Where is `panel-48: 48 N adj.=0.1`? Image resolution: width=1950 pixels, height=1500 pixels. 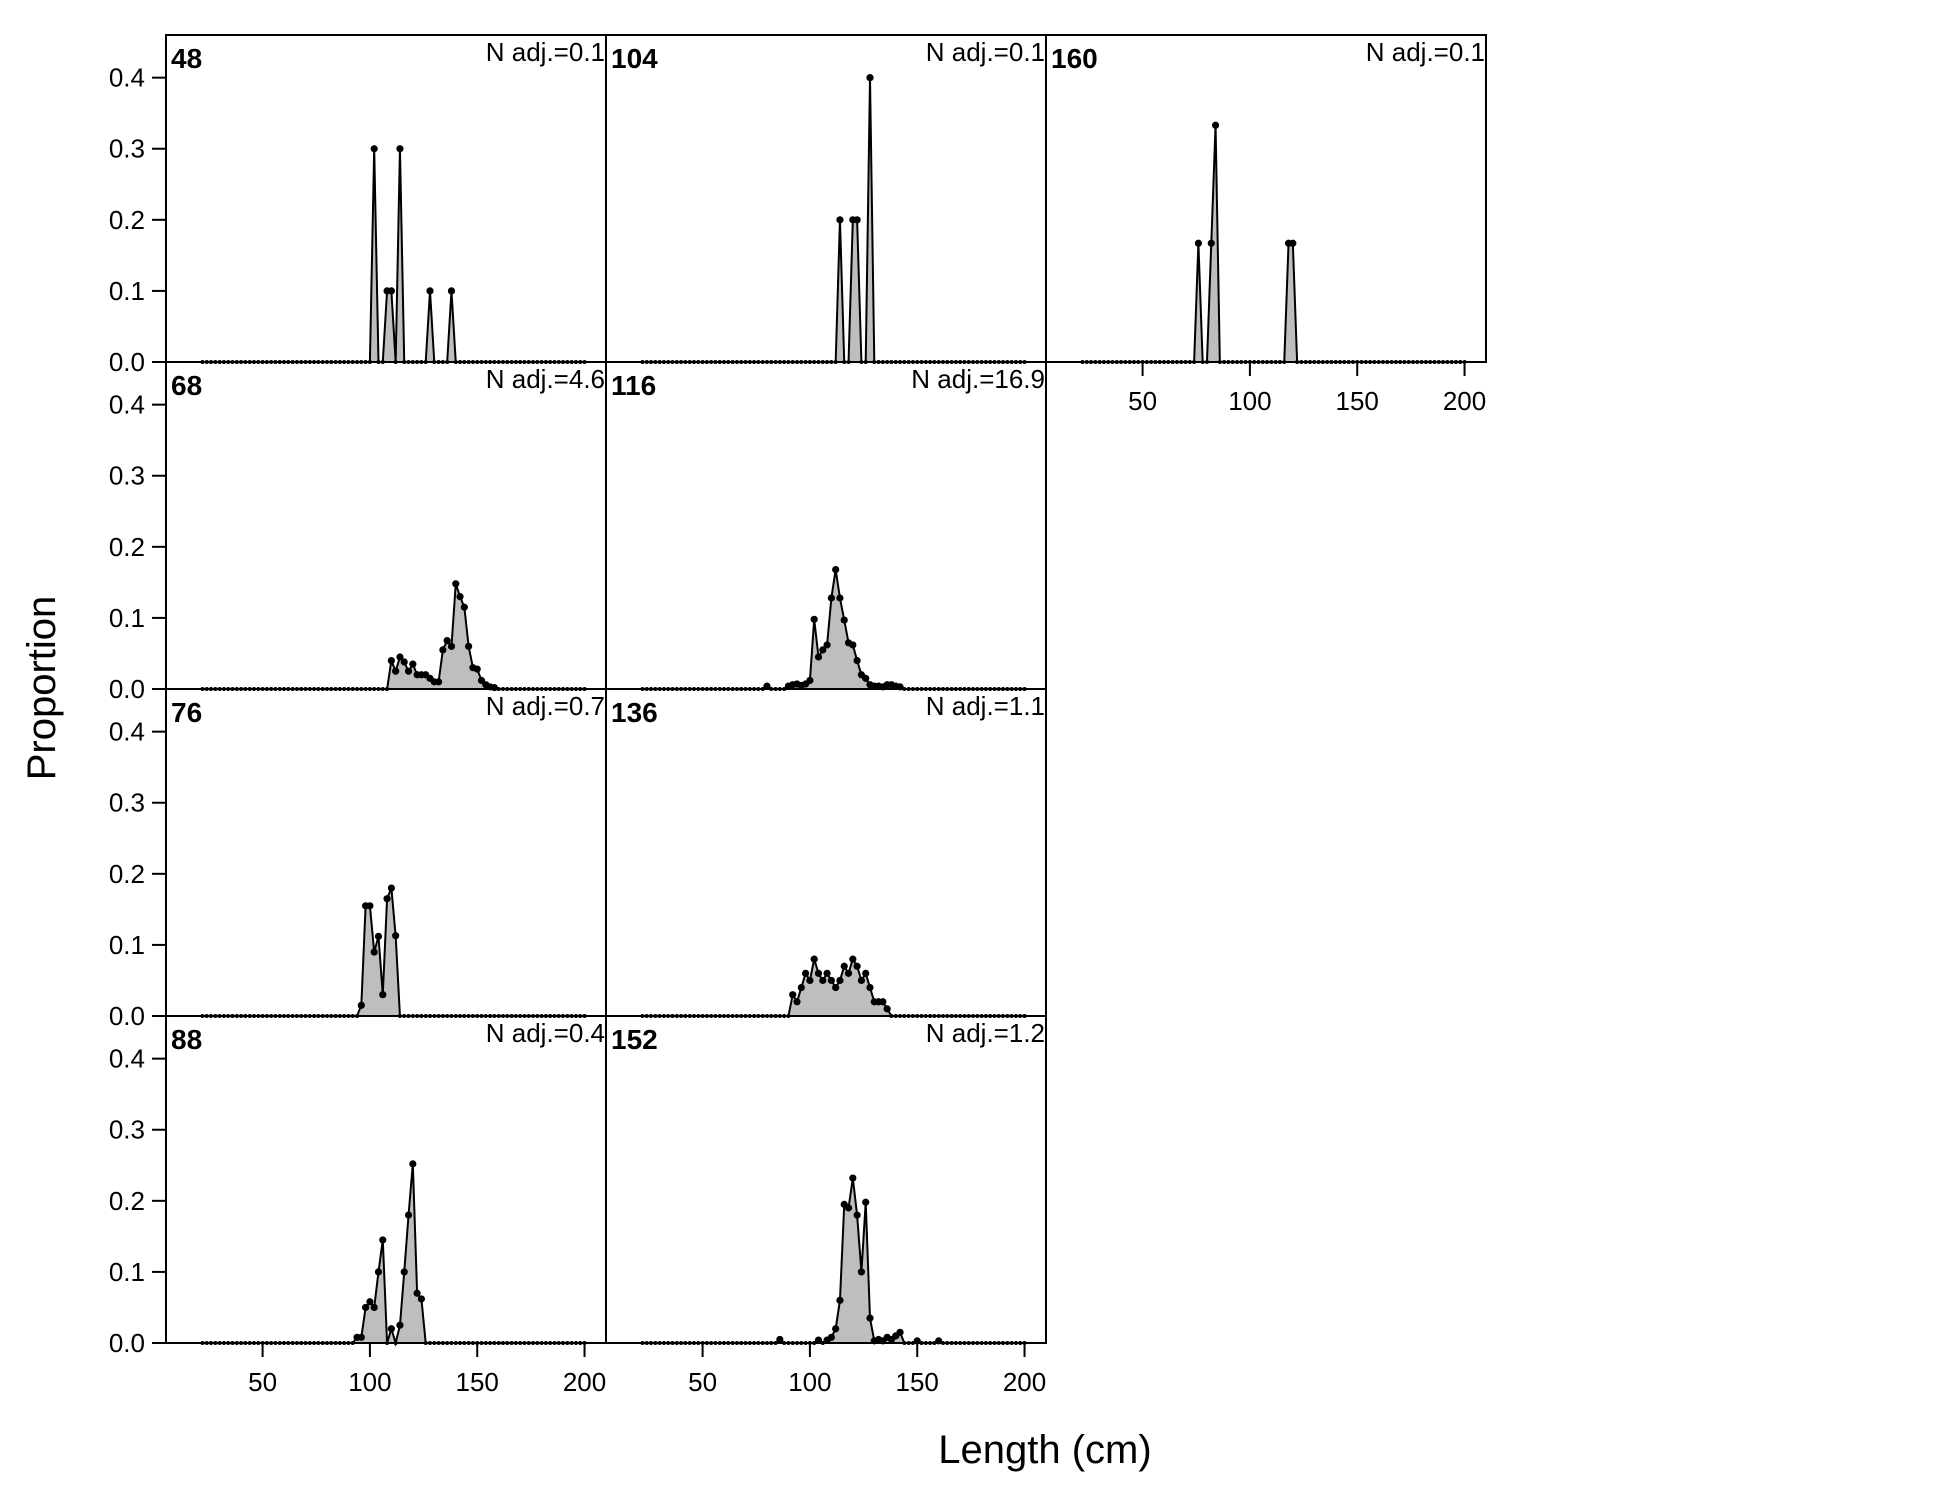
panel-48: 48 N adj.=0.1 is located at coordinates (386, 199).